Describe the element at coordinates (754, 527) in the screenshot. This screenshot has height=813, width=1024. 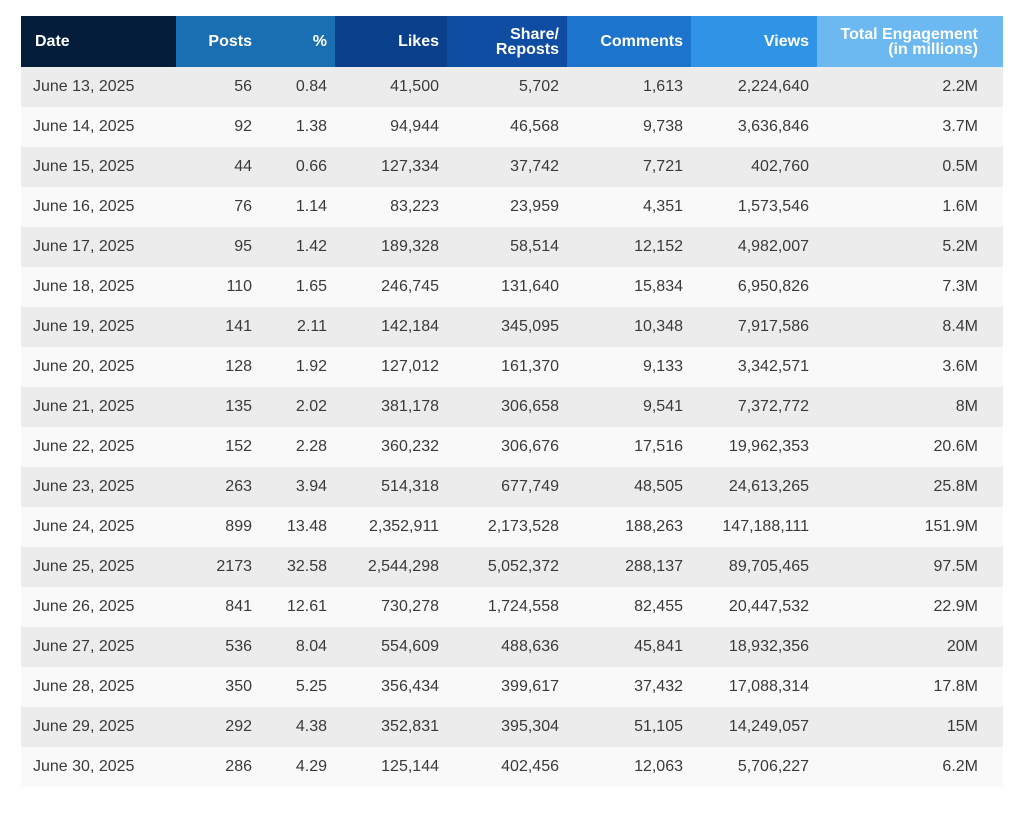
I see `cell-views: 147,188,111` at that location.